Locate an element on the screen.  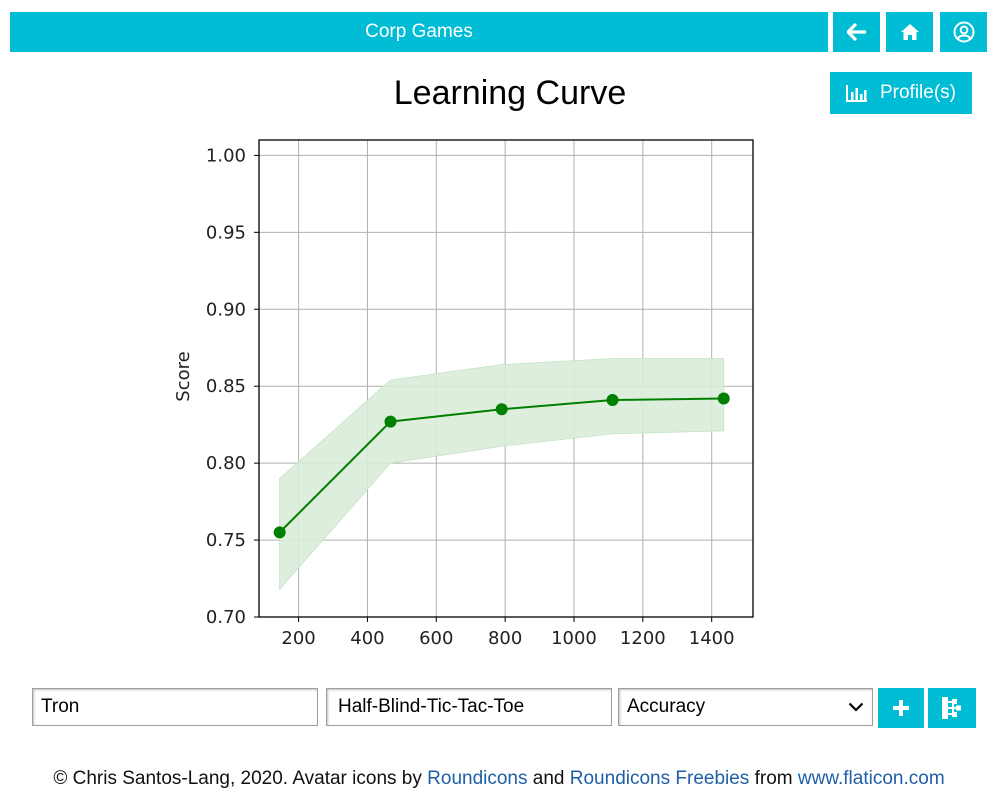
player-input is located at coordinates (175, 707).